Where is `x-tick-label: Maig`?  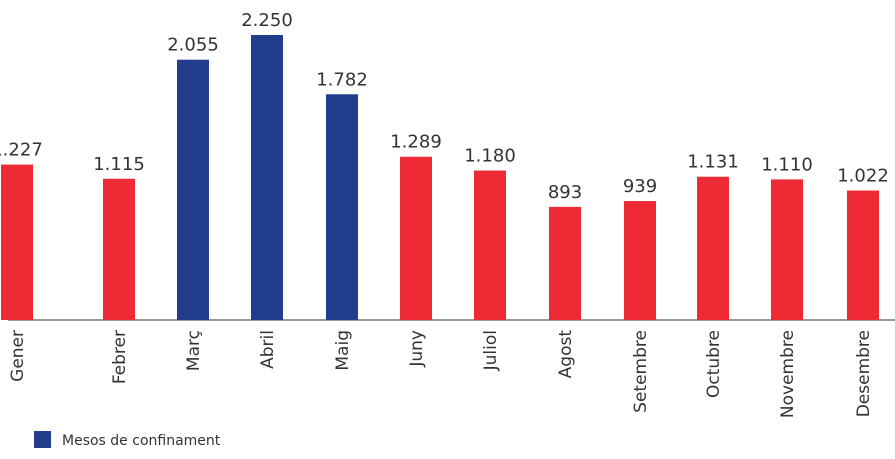 x-tick-label: Maig is located at coordinates (343, 350).